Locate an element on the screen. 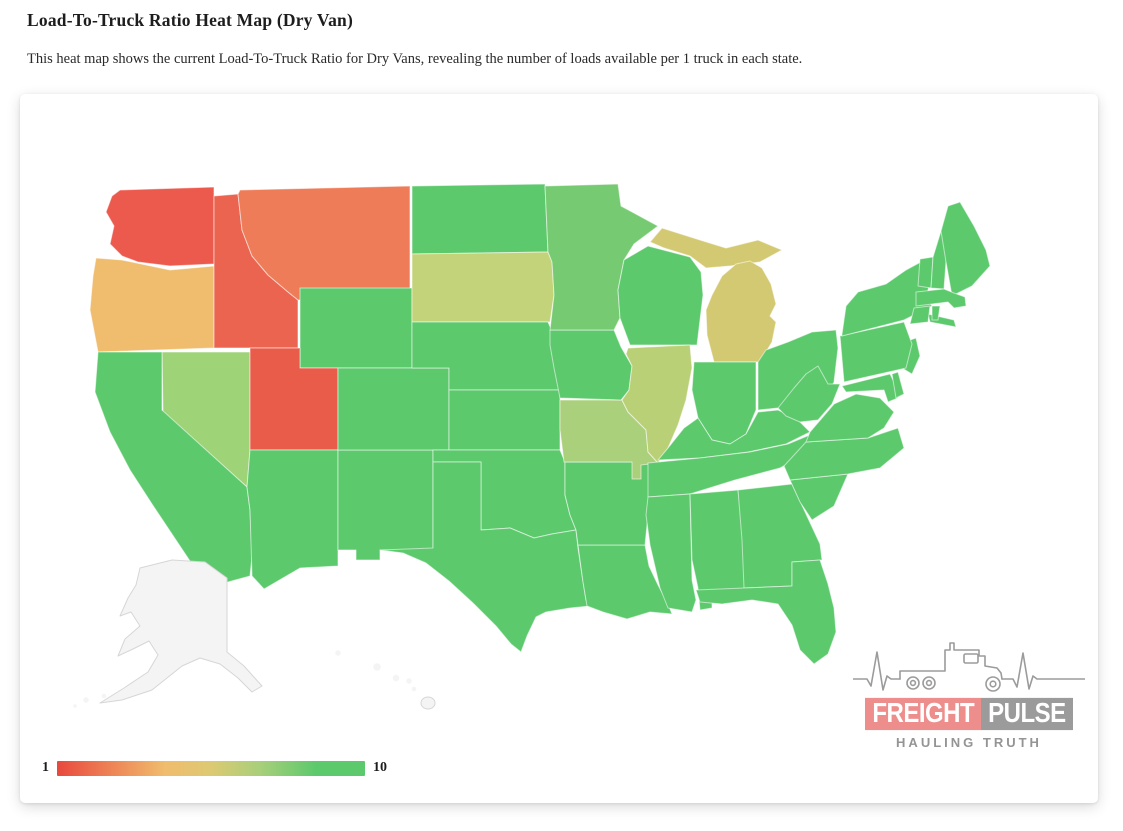  state-md is located at coordinates (870, 388).